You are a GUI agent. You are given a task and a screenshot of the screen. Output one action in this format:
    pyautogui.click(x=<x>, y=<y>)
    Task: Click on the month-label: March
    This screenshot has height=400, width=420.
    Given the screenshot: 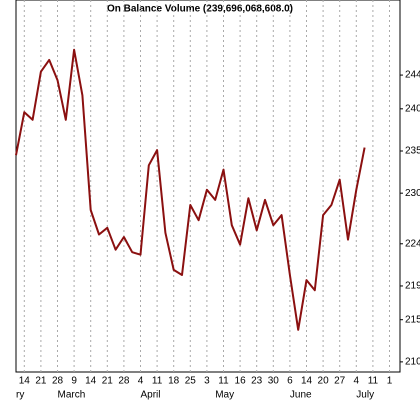 What is the action you would take?
    pyautogui.click(x=72, y=395)
    